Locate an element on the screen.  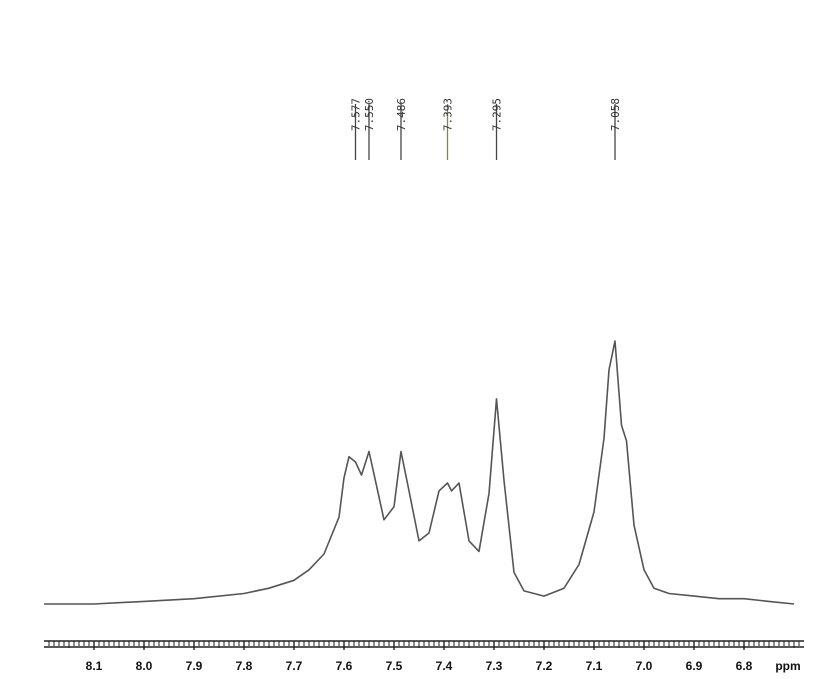
peak-label: 7.577 is located at coordinates (356, 114).